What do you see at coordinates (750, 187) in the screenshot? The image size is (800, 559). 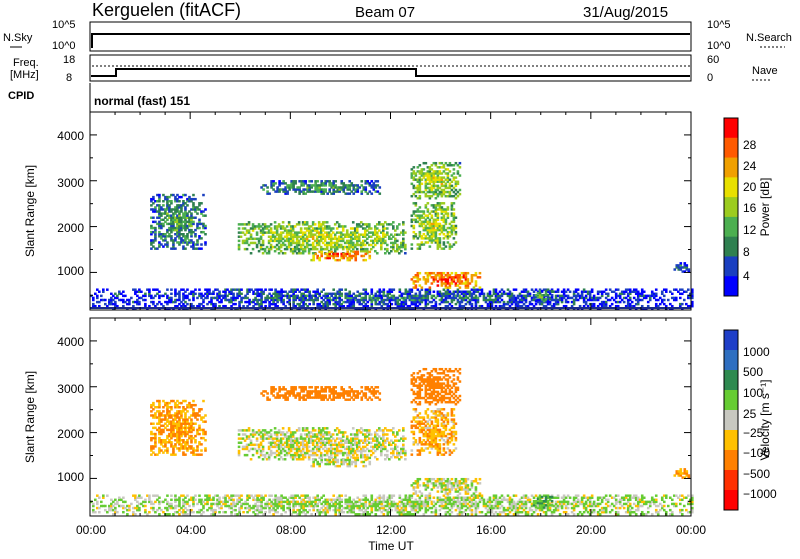 I see `power-cbar-tick-20: 20` at bounding box center [750, 187].